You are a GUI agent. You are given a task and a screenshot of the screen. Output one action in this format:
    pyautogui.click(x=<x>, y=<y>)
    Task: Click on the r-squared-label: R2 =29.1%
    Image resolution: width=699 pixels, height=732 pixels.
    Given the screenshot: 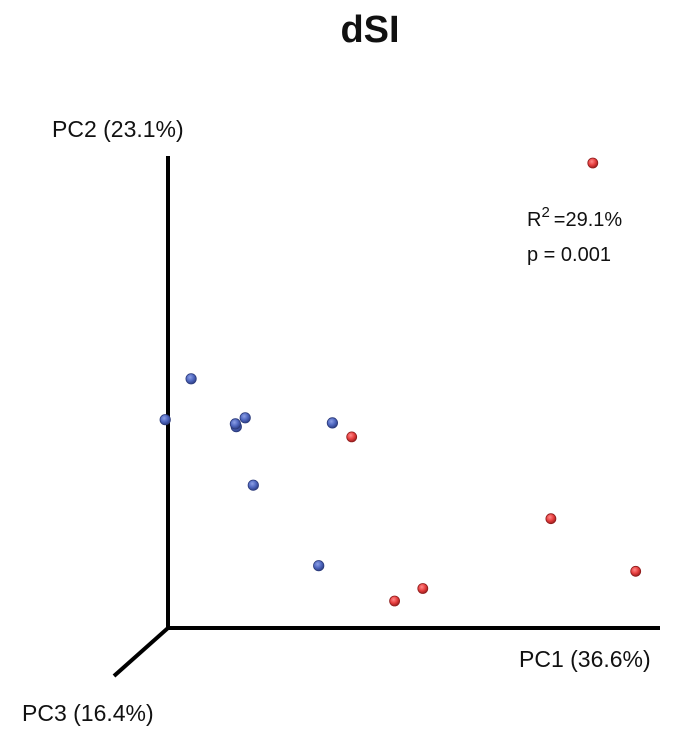 What is the action you would take?
    pyautogui.click(x=574, y=217)
    